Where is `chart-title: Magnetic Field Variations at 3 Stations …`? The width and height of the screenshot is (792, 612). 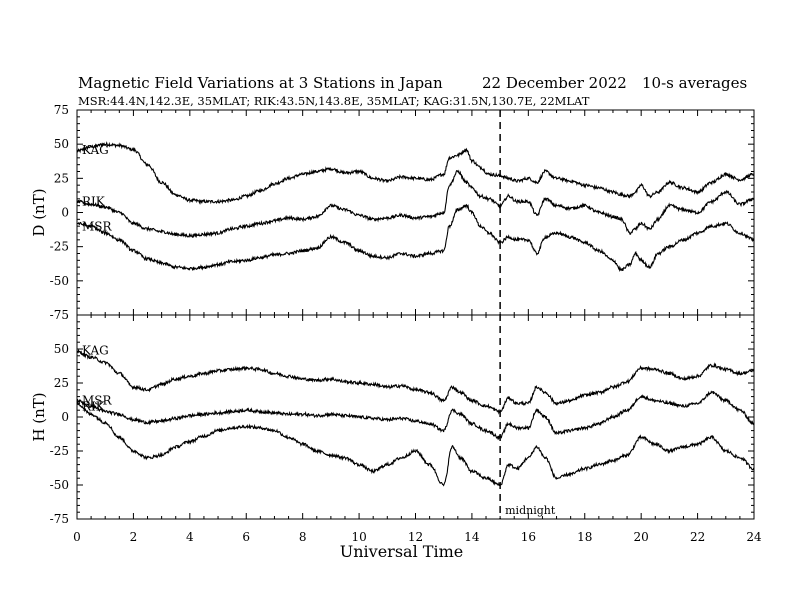 chart-title: Magnetic Field Variations at 3 Stations … is located at coordinates (260, 83).